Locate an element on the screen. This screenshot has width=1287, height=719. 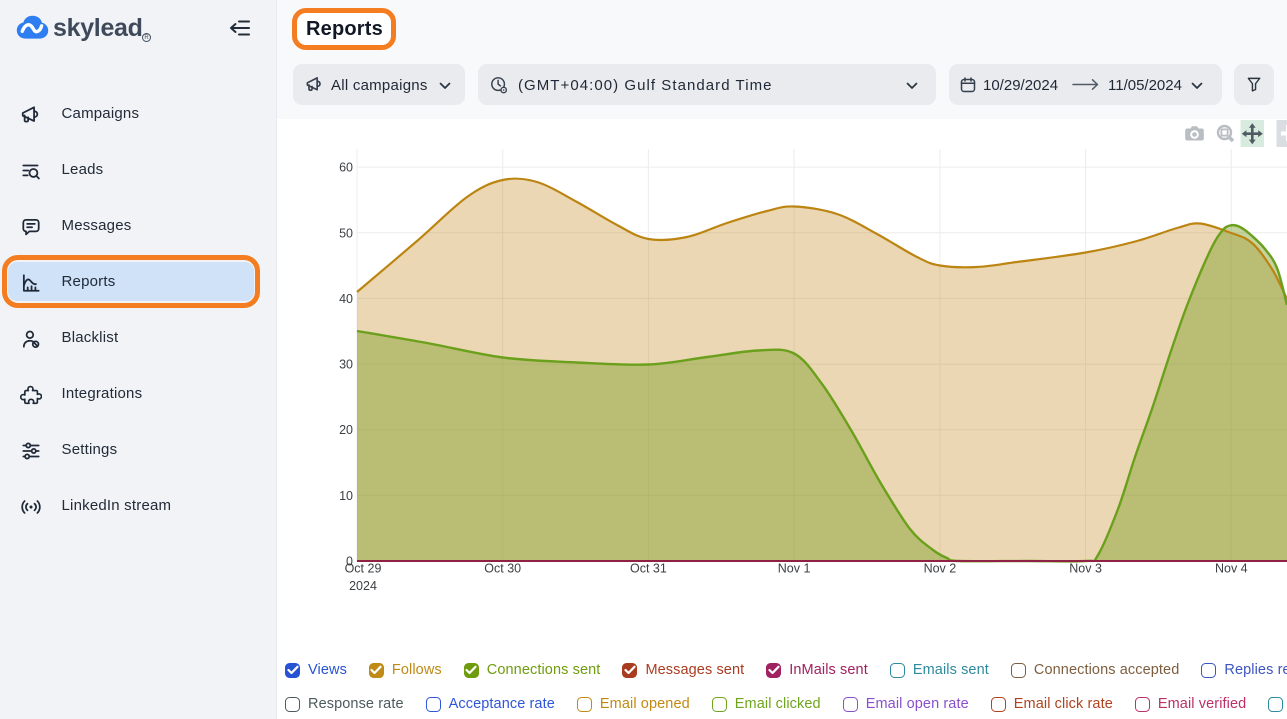
svg-text: 0 is located at coordinates (349, 562).